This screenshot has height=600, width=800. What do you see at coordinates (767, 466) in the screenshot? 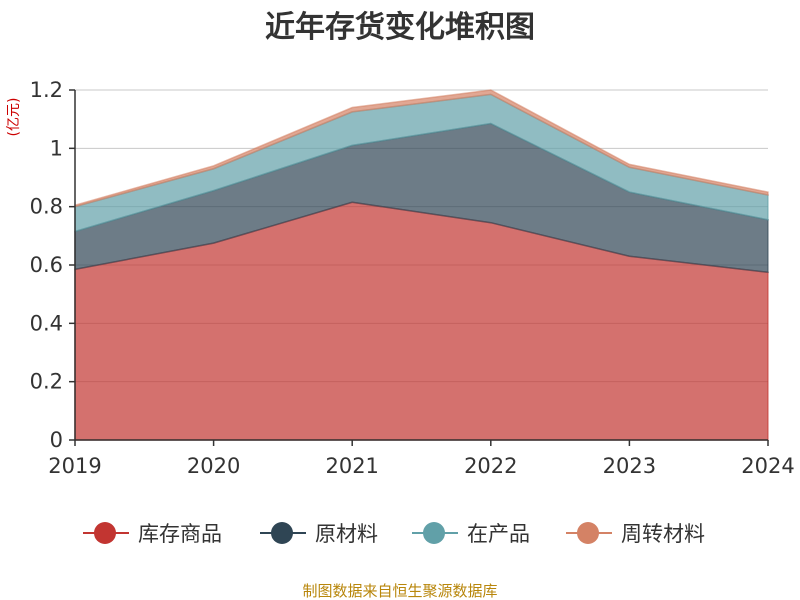
I see `x-tick-label: 2024` at bounding box center [767, 466].